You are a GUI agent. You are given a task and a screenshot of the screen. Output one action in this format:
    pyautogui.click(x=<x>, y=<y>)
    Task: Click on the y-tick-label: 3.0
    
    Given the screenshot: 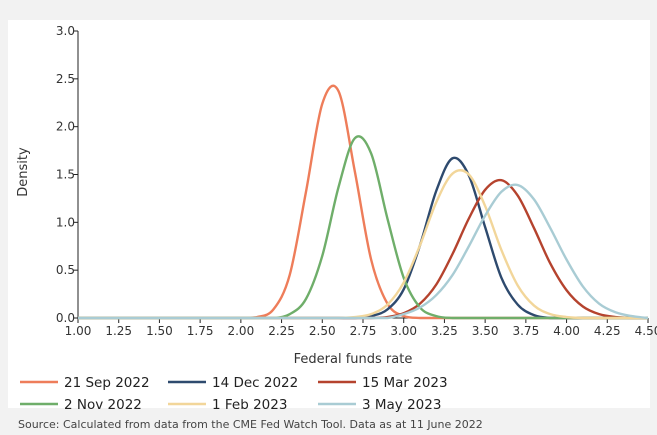 What is the action you would take?
    pyautogui.click(x=65, y=31)
    